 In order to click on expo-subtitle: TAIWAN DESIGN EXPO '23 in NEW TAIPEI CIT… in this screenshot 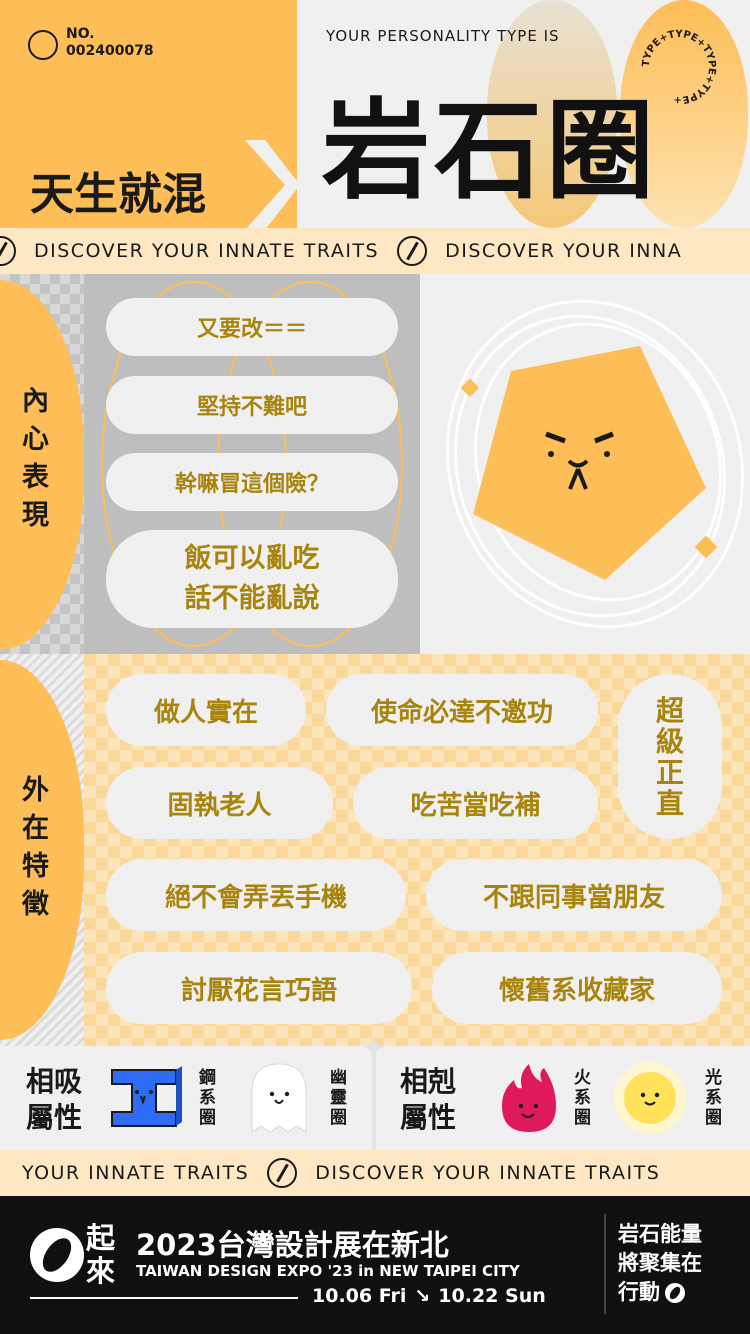, I will do `click(328, 1271)`.